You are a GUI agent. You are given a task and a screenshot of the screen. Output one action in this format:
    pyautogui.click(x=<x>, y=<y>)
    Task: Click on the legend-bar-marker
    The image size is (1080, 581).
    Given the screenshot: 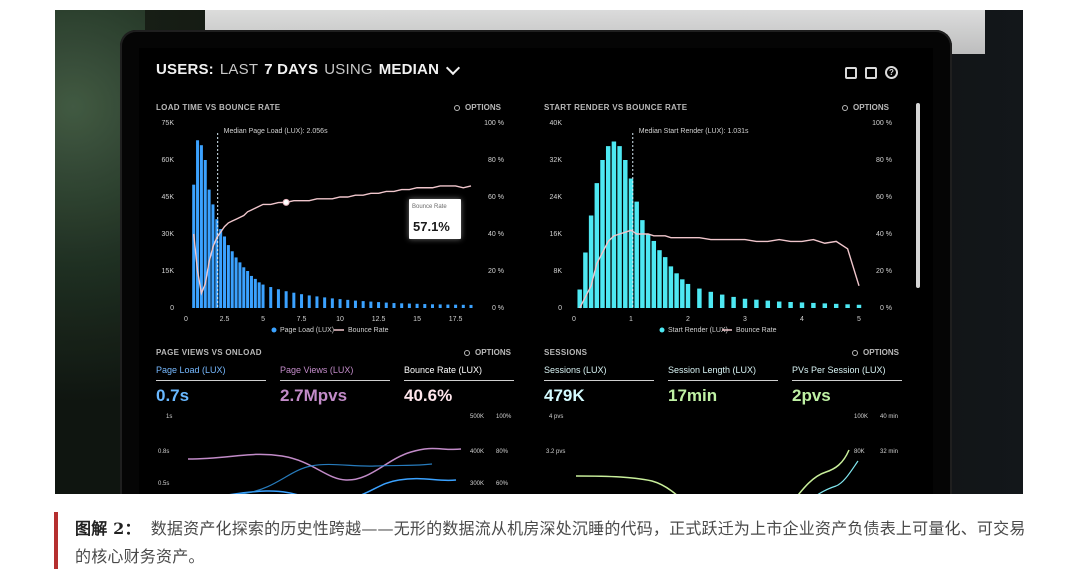 What is the action you would take?
    pyautogui.click(x=662, y=330)
    